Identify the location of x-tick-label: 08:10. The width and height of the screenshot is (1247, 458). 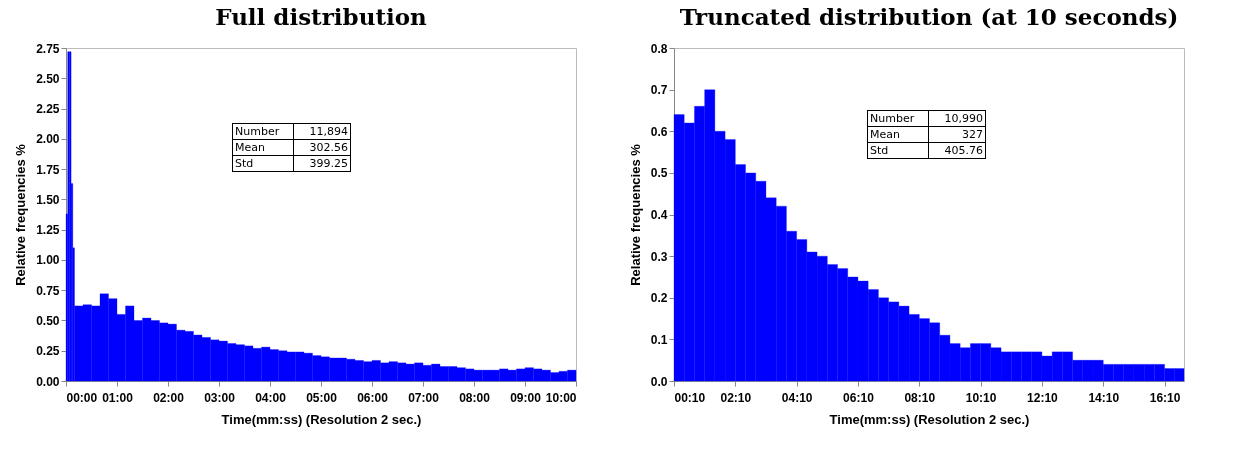
(920, 397).